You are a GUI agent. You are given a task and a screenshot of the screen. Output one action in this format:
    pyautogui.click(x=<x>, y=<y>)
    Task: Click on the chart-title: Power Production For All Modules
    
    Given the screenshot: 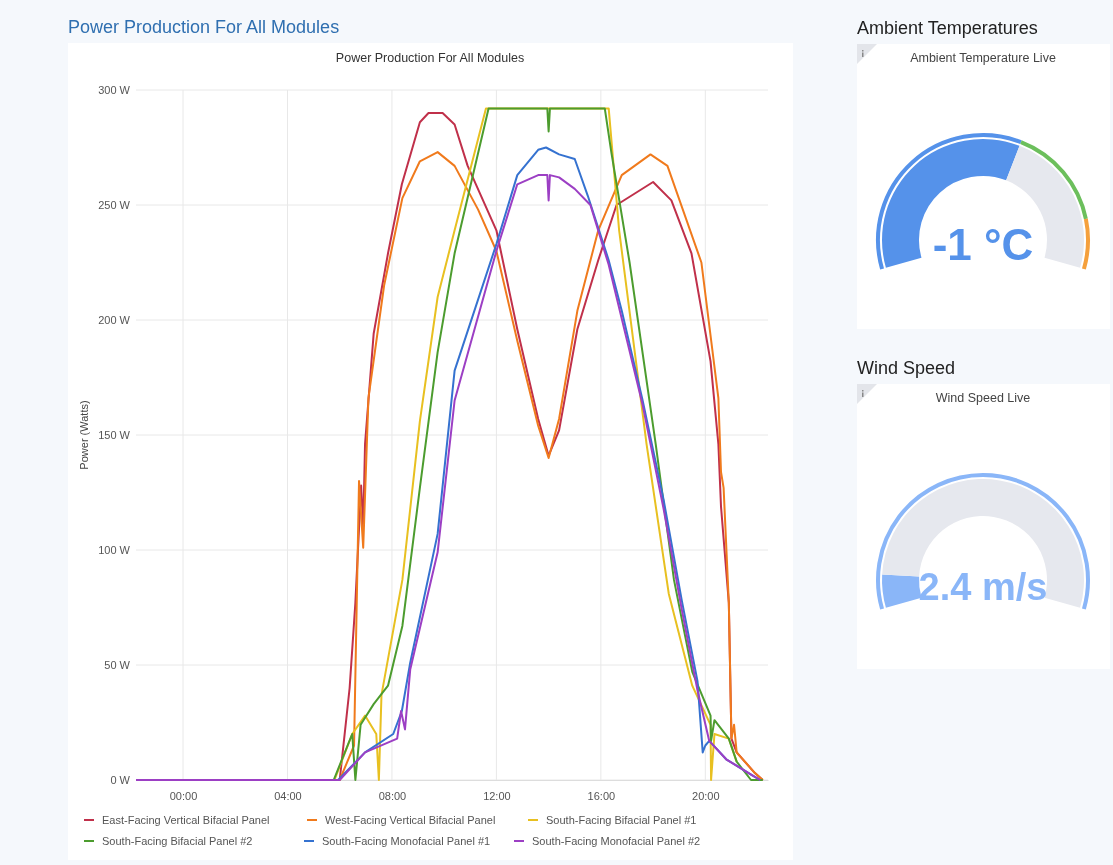 What is the action you would take?
    pyautogui.click(x=204, y=27)
    